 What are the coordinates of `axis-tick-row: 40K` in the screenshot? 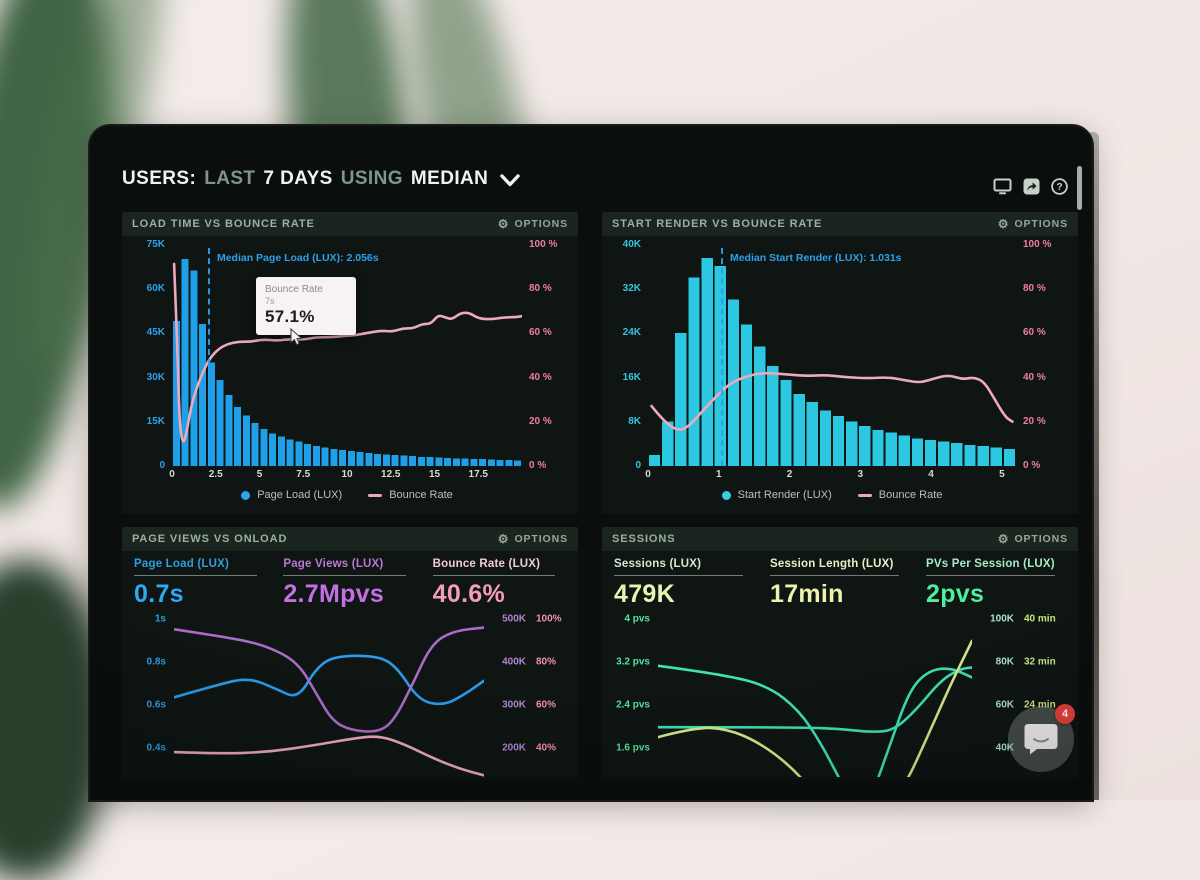 It's located at (1002, 748).